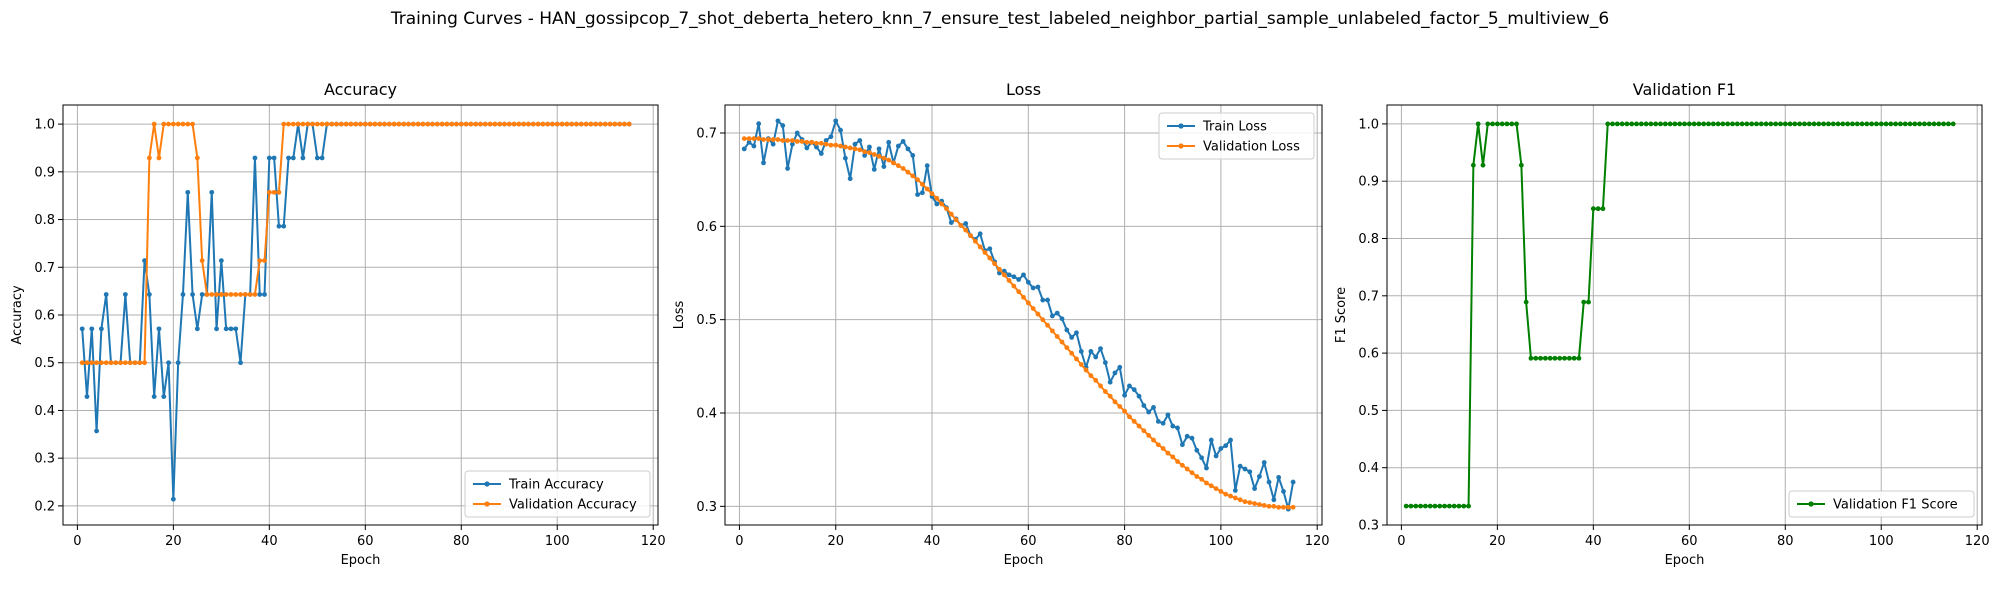 Image resolution: width=2000 pixels, height=600 pixels. Describe the element at coordinates (461, 541) in the screenshot. I see `x-tick-label: 80` at that location.